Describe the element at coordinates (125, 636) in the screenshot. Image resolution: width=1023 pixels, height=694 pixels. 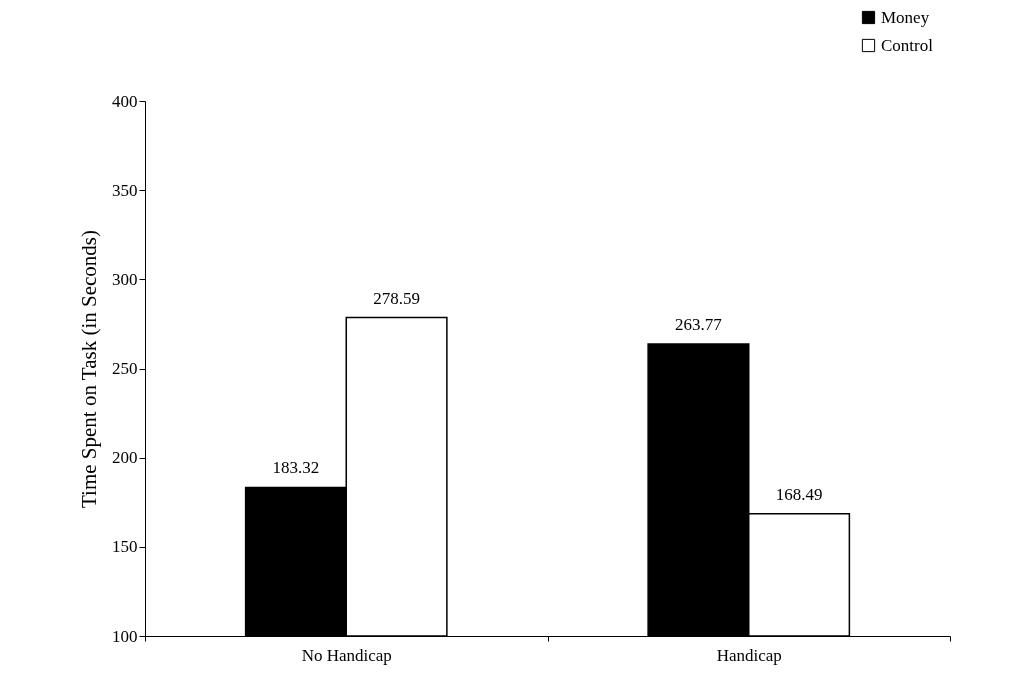
I see `y-tick-label: 100` at that location.